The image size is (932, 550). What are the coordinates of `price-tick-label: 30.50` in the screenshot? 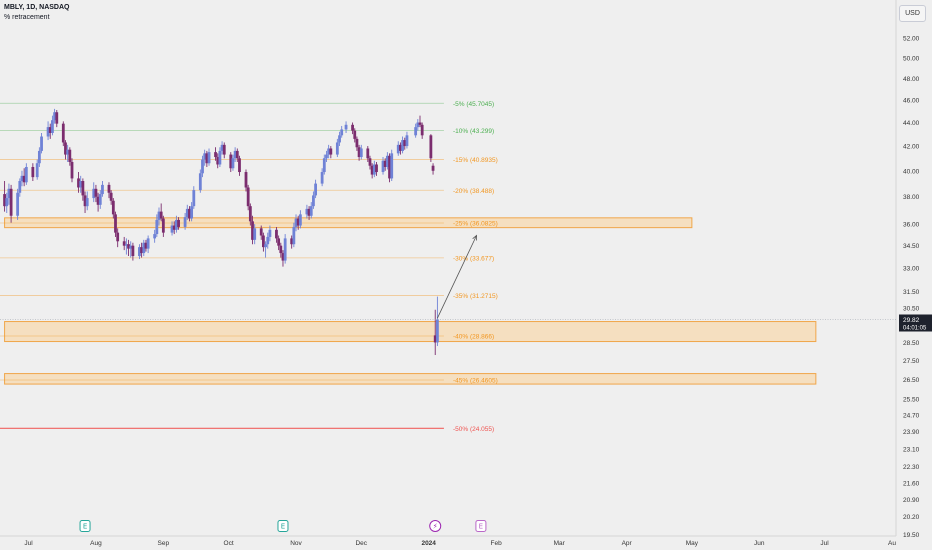 It's located at (911, 309).